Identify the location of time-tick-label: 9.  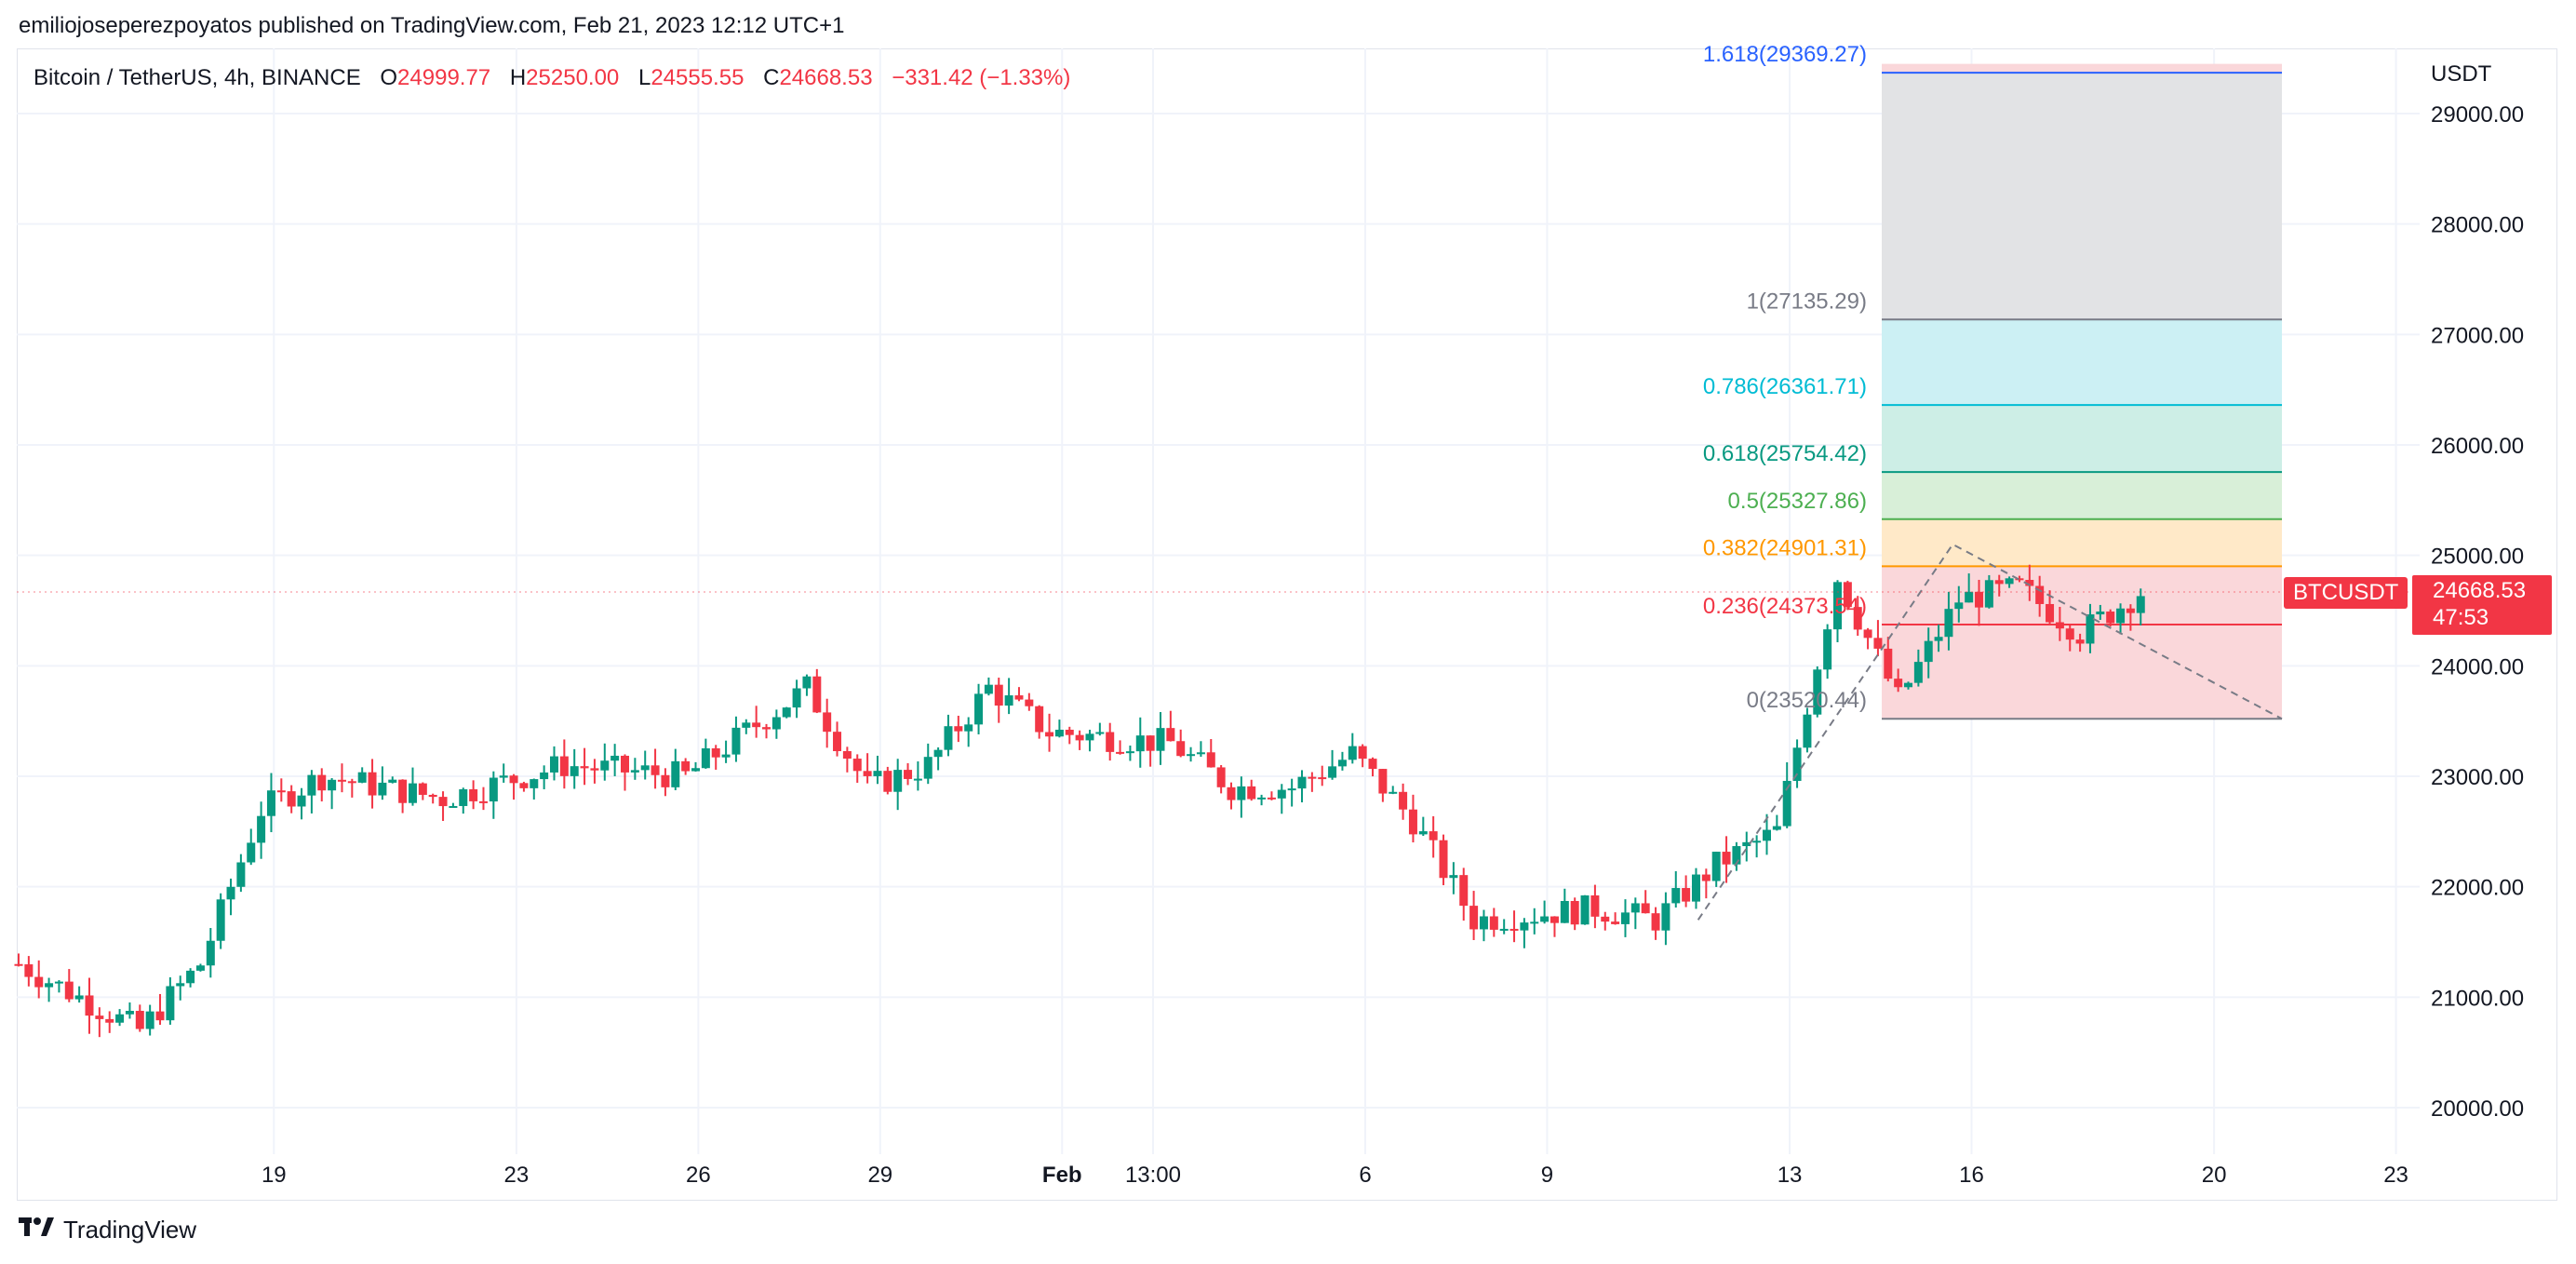
(1547, 1175).